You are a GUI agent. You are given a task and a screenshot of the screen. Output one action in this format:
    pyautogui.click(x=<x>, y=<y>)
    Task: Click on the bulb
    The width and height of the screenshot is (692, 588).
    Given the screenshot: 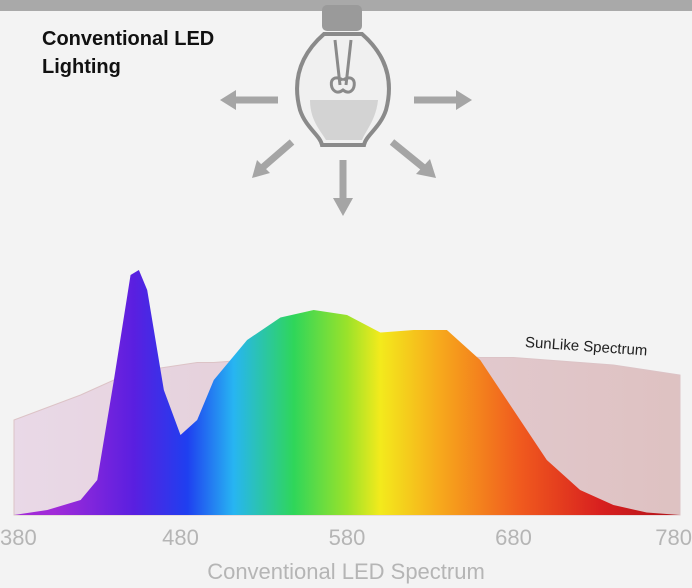 What is the action you would take?
    pyautogui.click(x=346, y=110)
    